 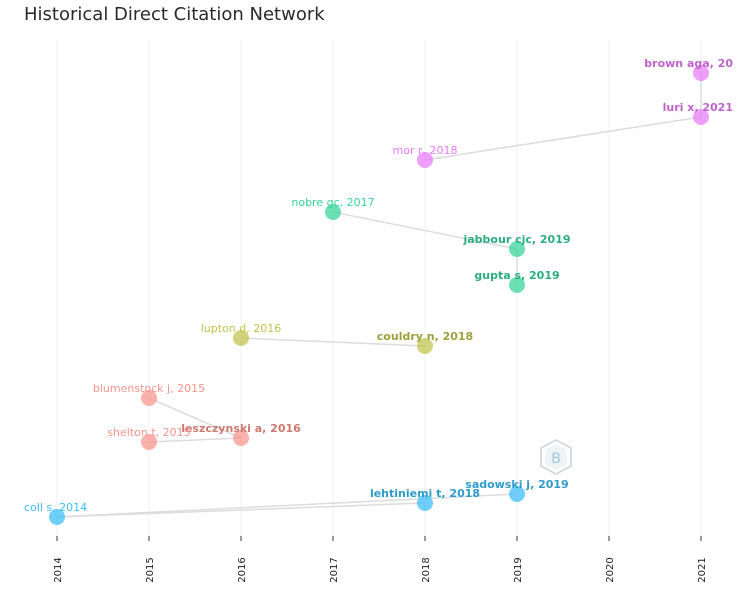 What do you see at coordinates (149, 398) in the screenshot?
I see `node-blumenstock` at bounding box center [149, 398].